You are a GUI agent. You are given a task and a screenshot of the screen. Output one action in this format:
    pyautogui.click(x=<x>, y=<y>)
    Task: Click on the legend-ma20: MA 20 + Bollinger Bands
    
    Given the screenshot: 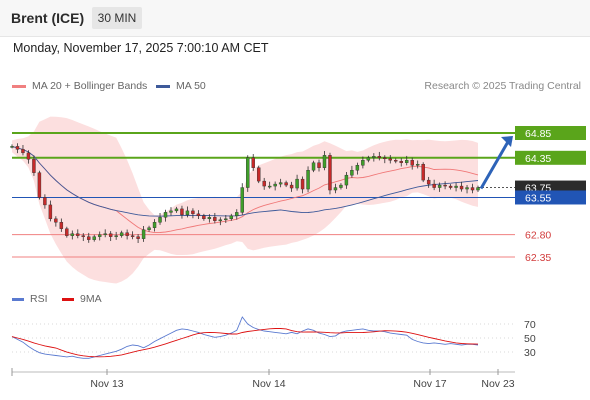 What is the action you would take?
    pyautogui.click(x=79, y=86)
    